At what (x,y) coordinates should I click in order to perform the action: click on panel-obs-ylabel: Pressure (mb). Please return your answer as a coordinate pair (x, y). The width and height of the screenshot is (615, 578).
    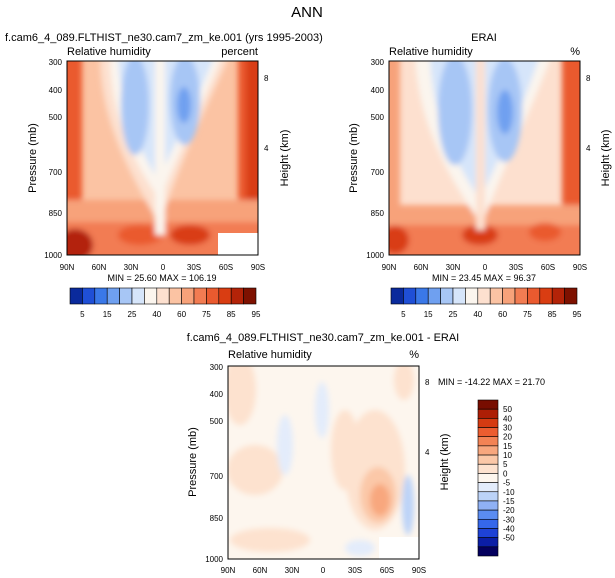
    Looking at the image, I should click on (354, 158).